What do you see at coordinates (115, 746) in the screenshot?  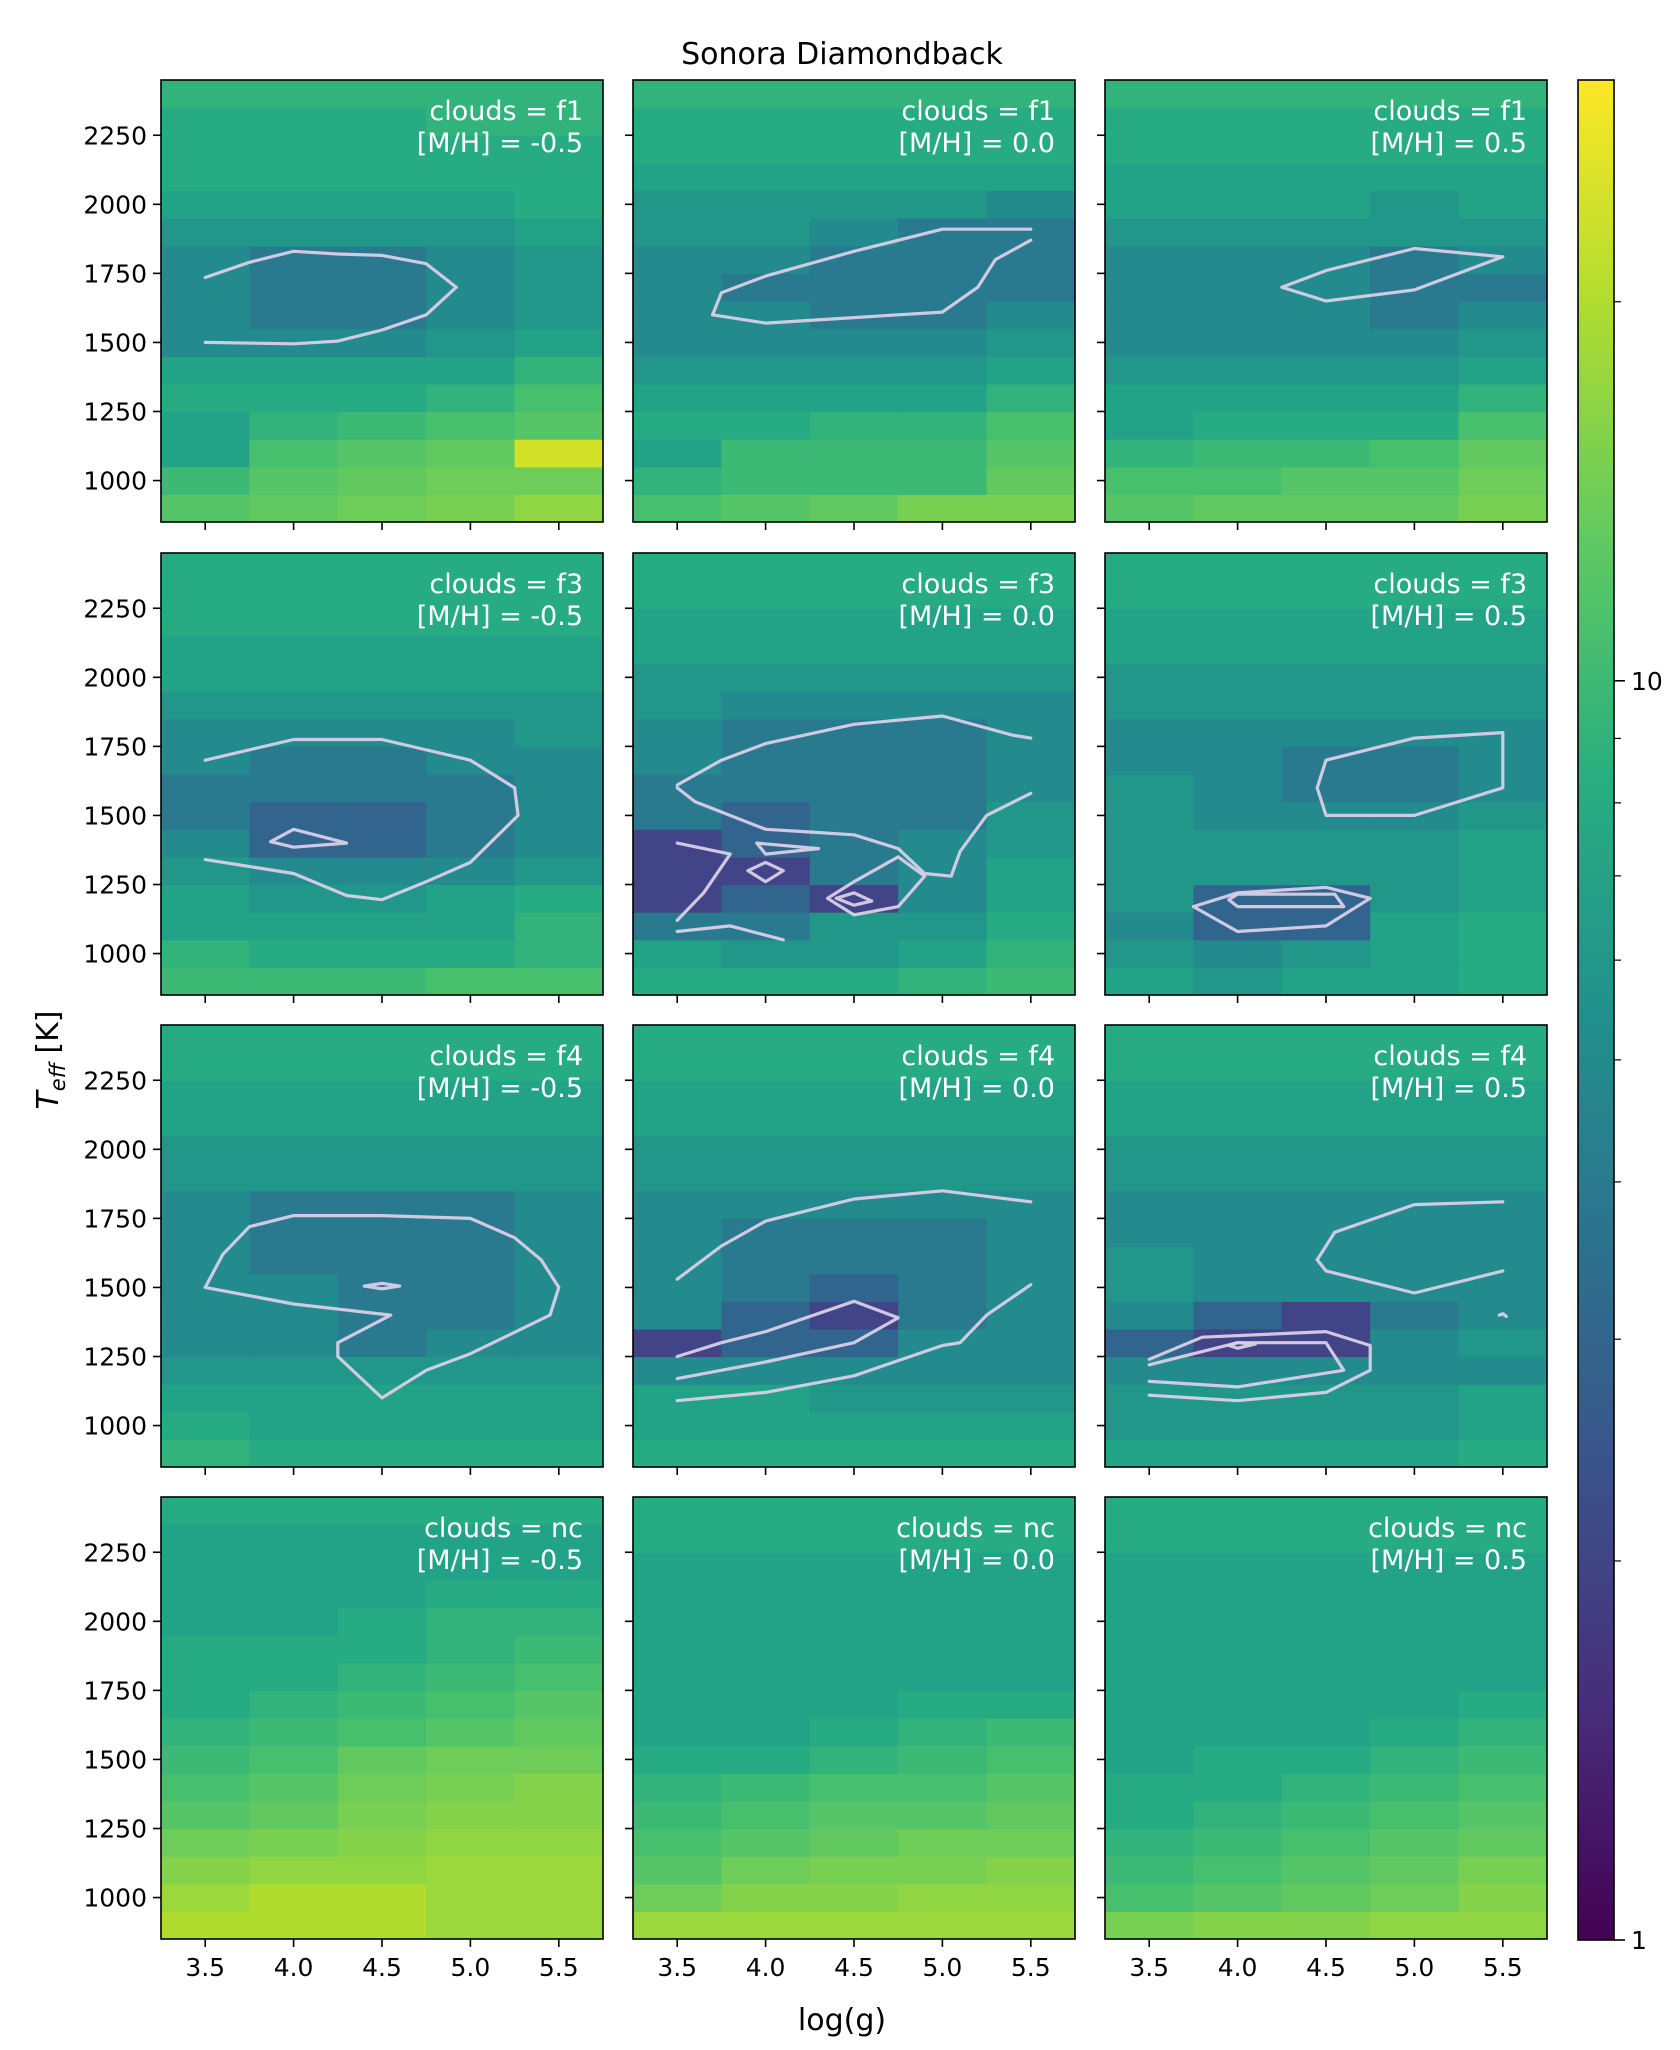 I see `y-tick-label: 1750` at bounding box center [115, 746].